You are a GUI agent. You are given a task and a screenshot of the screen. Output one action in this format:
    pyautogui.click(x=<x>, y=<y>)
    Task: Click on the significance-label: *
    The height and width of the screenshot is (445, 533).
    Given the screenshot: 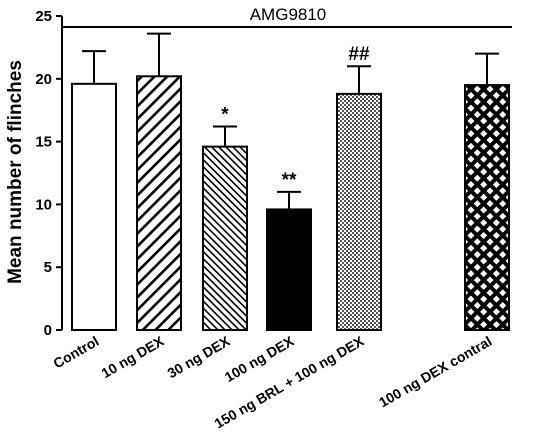 What is the action you would take?
    pyautogui.click(x=225, y=115)
    